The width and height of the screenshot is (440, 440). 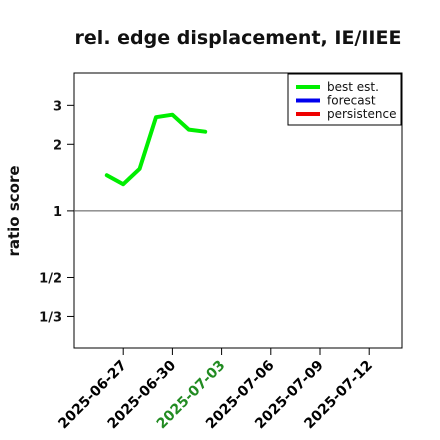 What do you see at coordinates (57, 145) in the screenshot?
I see `y-tick-label: 2` at bounding box center [57, 145].